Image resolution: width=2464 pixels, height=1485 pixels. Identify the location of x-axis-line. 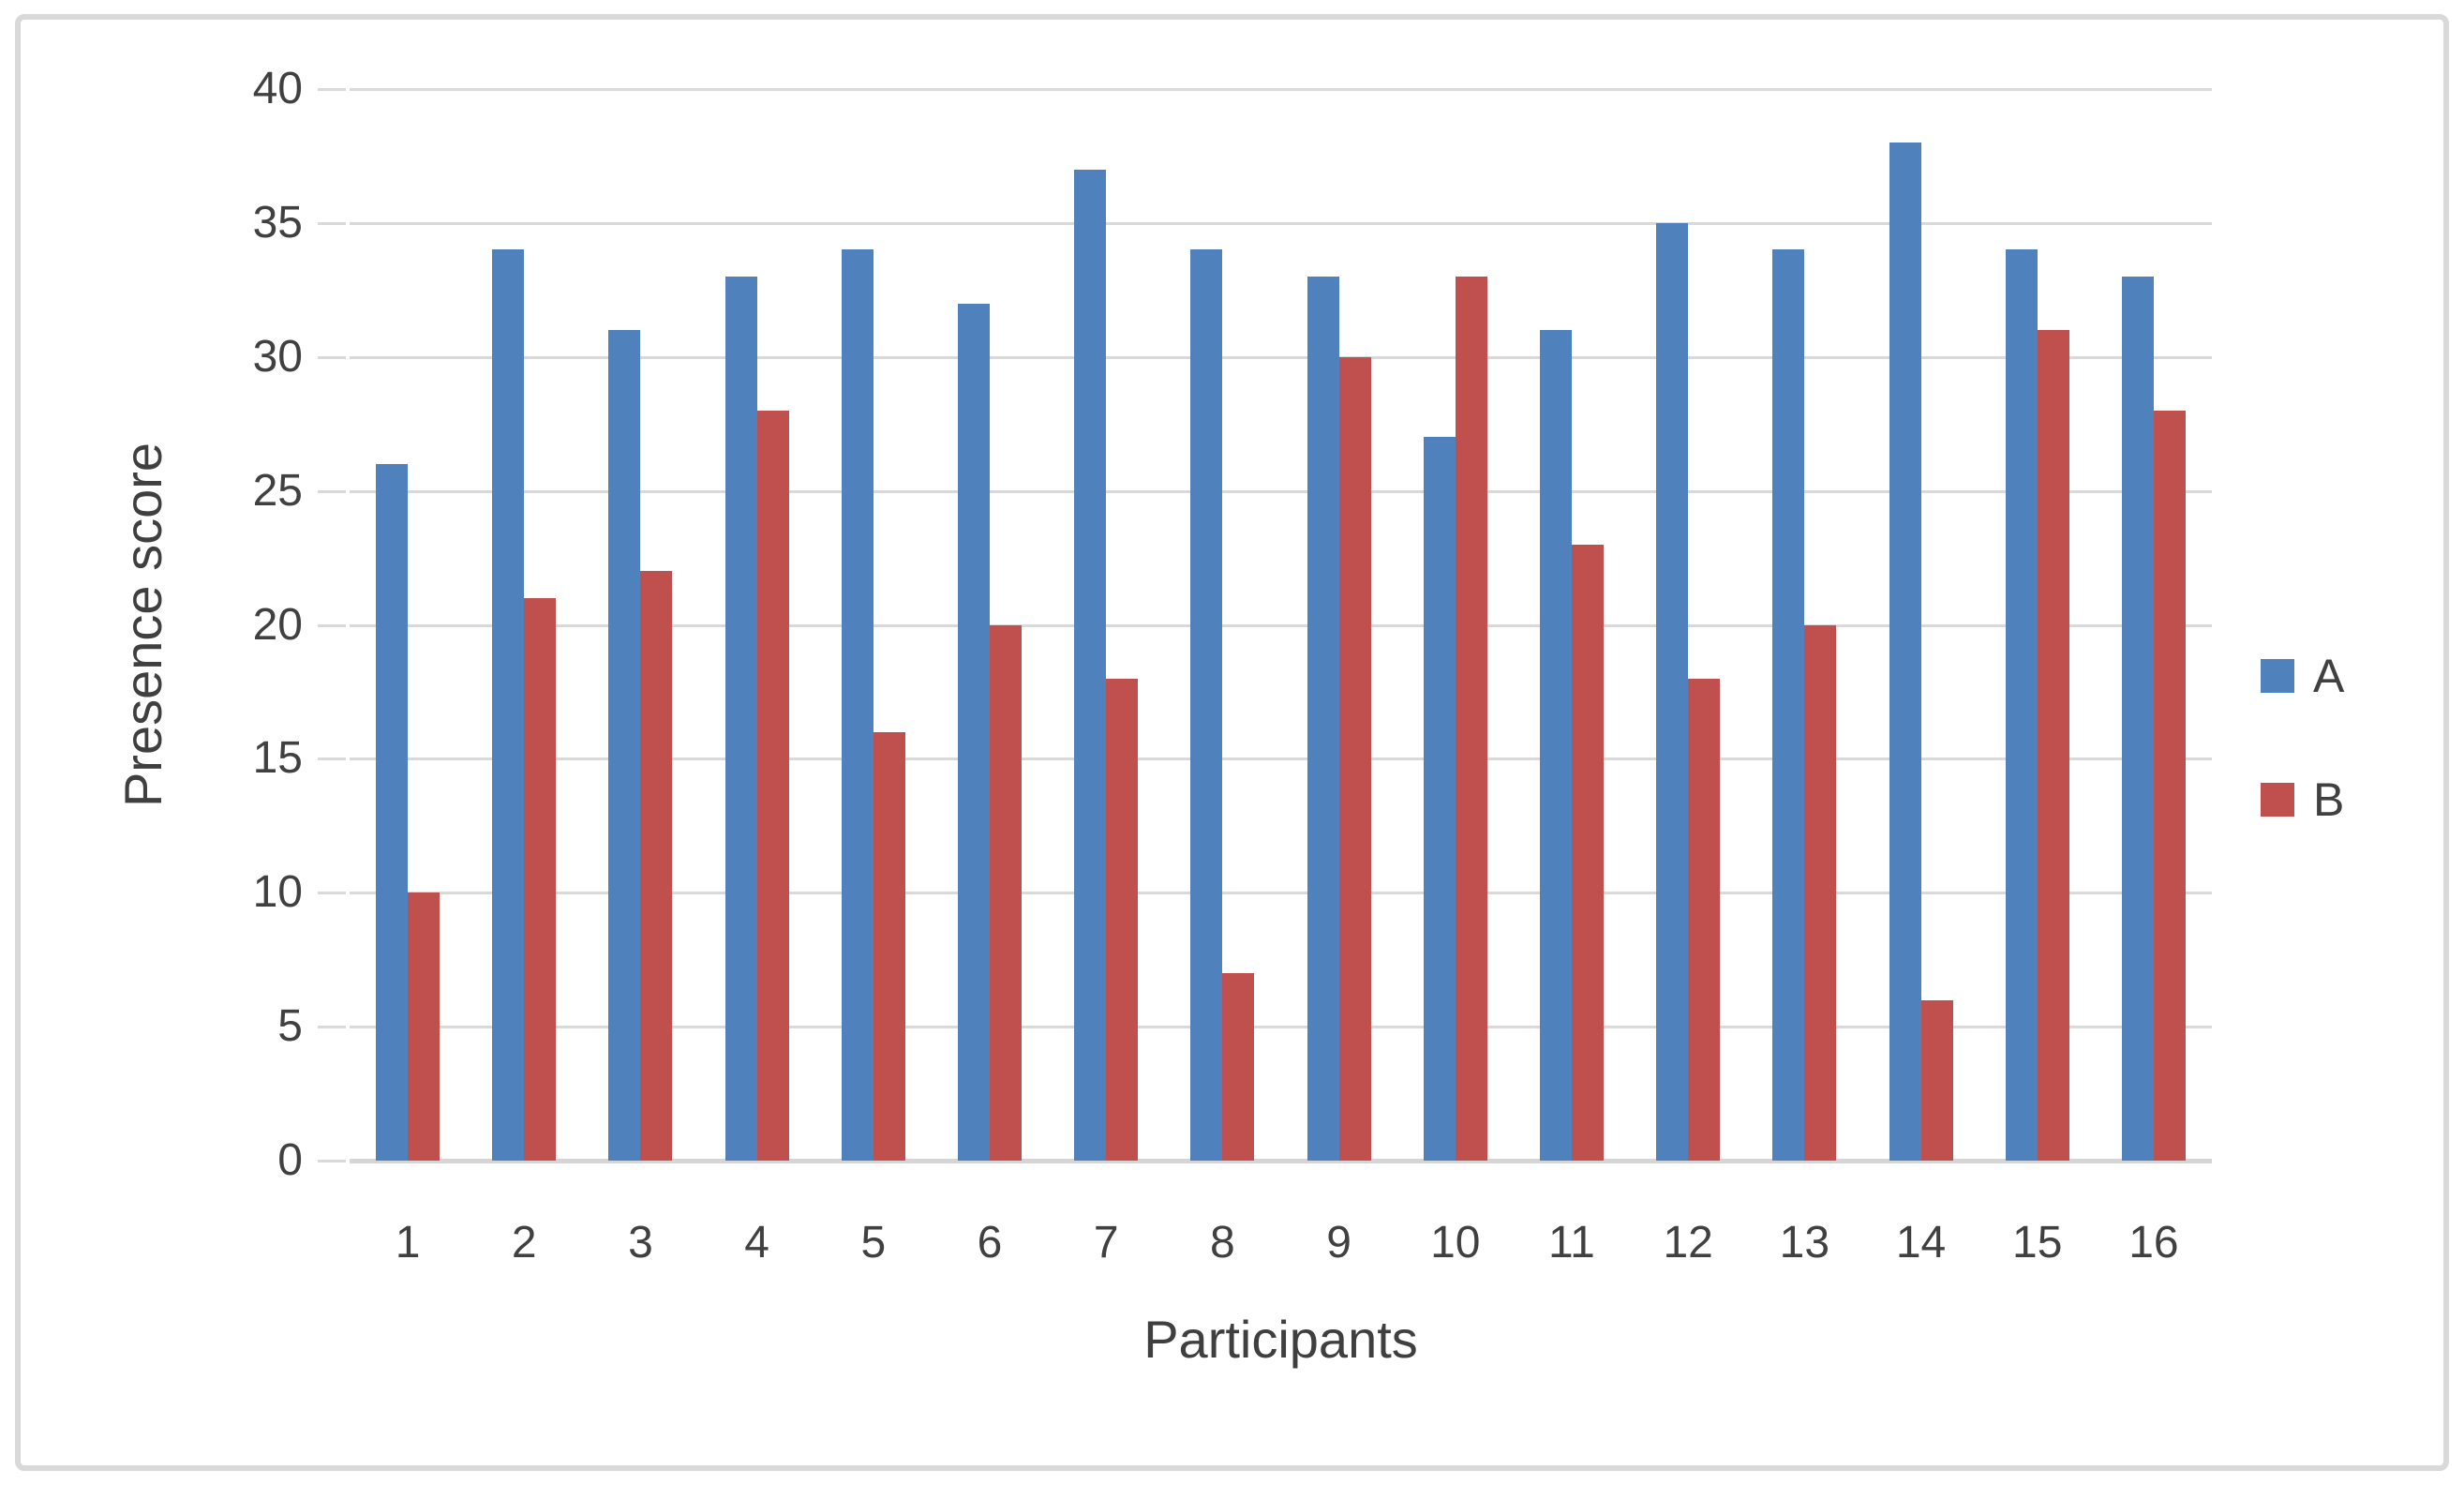
(1281, 1161).